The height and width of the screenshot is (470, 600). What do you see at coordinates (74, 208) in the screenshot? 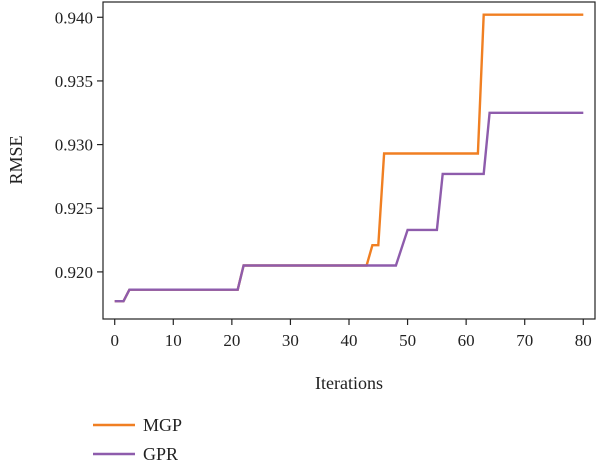
I see `y-tick-label: 0.925` at bounding box center [74, 208].